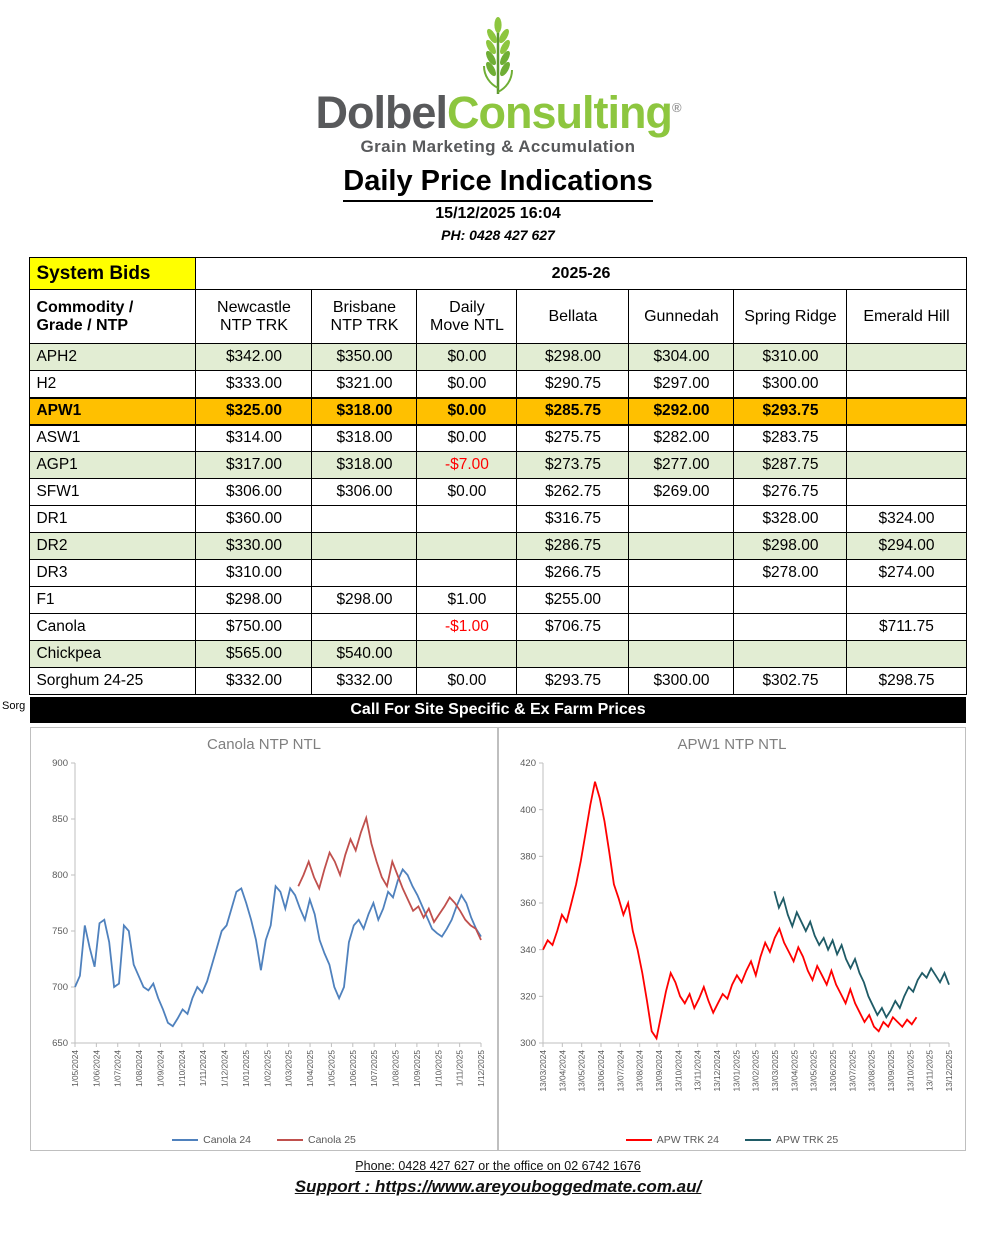 The height and width of the screenshot is (1237, 996). I want to click on price-cell: $328.00, so click(790, 519).